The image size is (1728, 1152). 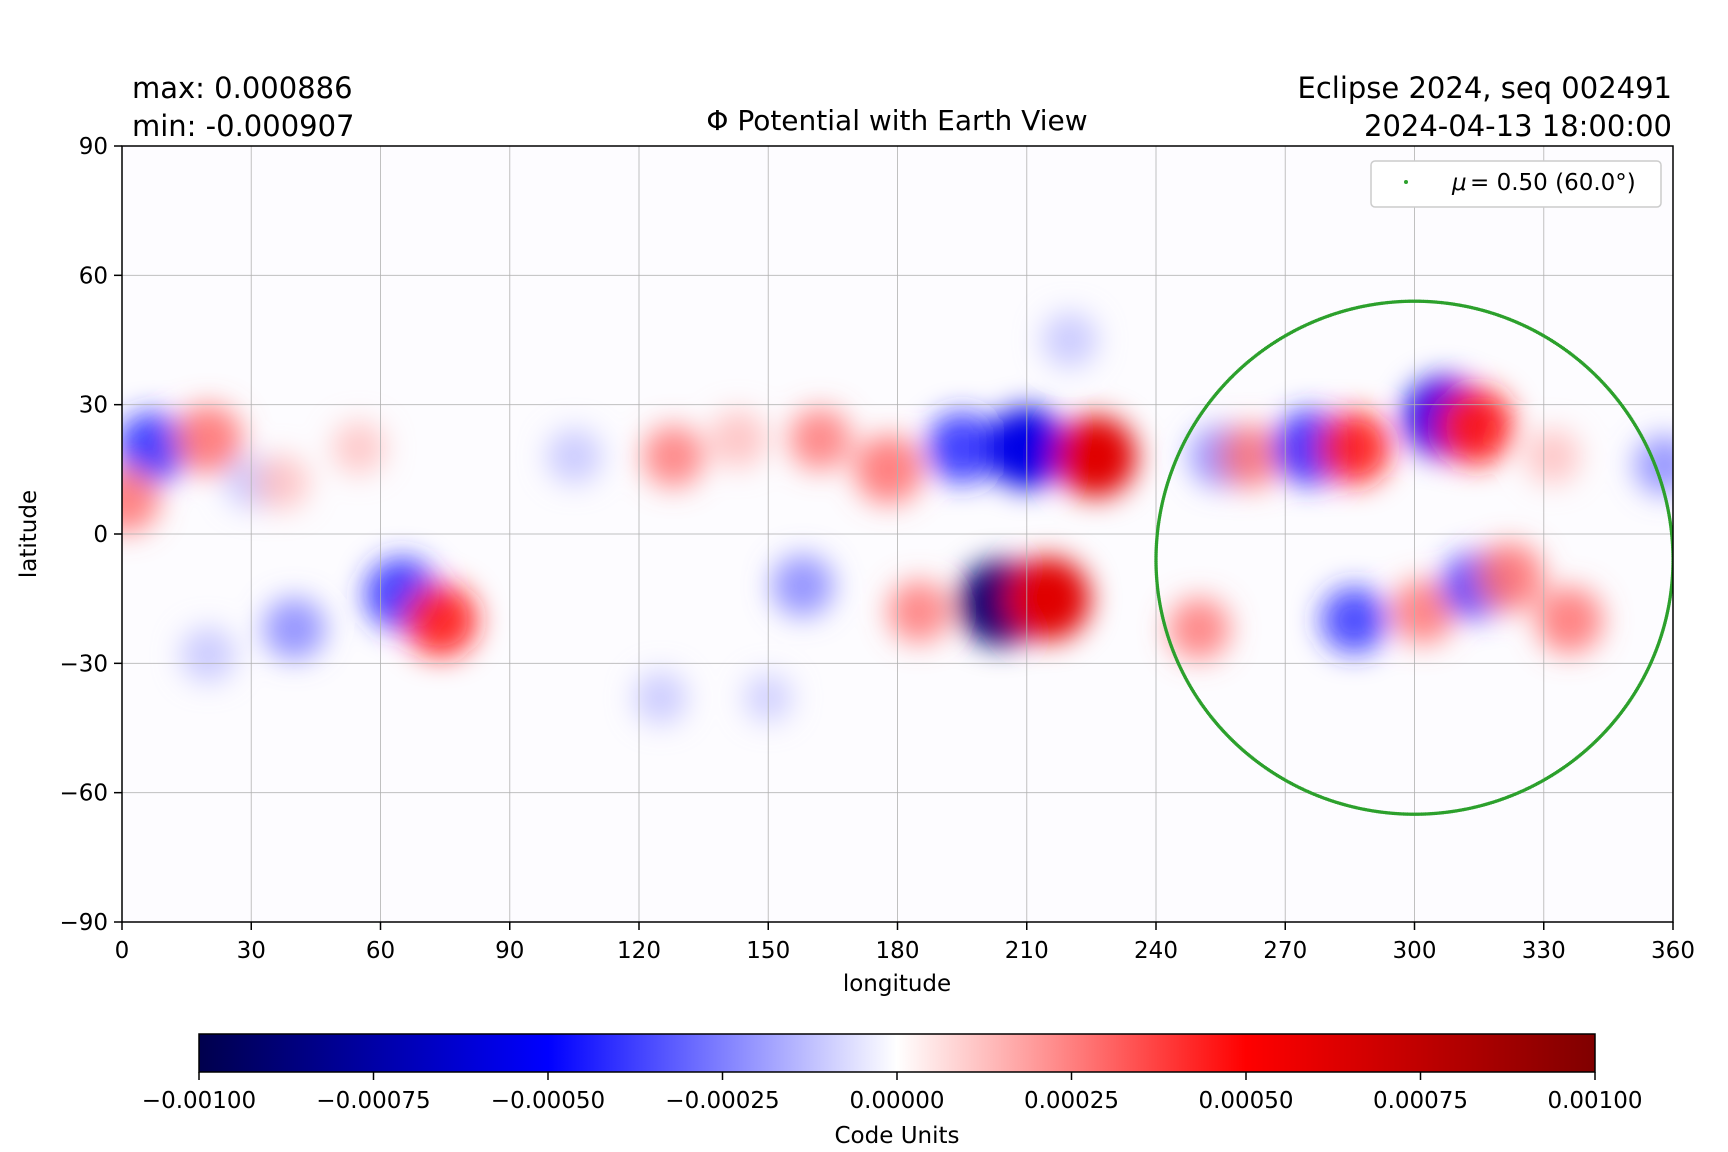 What do you see at coordinates (1285, 951) in the screenshot?
I see `x-tick-label-9: 270` at bounding box center [1285, 951].